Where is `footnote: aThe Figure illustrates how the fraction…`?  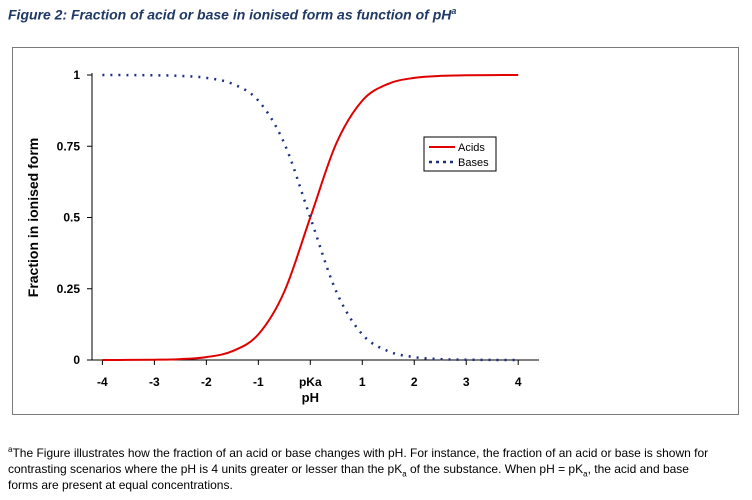
footnote: aThe Figure illustrates how the fraction… is located at coordinates (376, 469).